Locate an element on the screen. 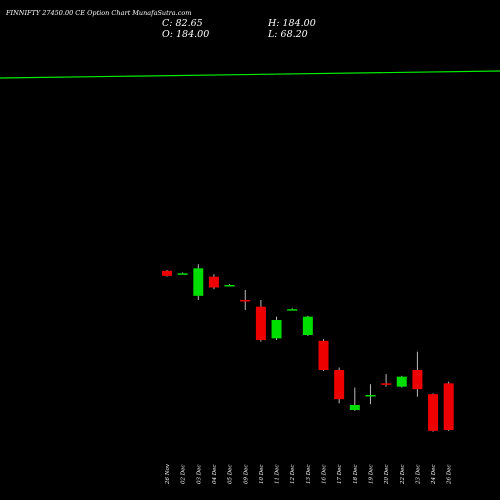  x-tick-label: 18 Dec is located at coordinates (356, 475).